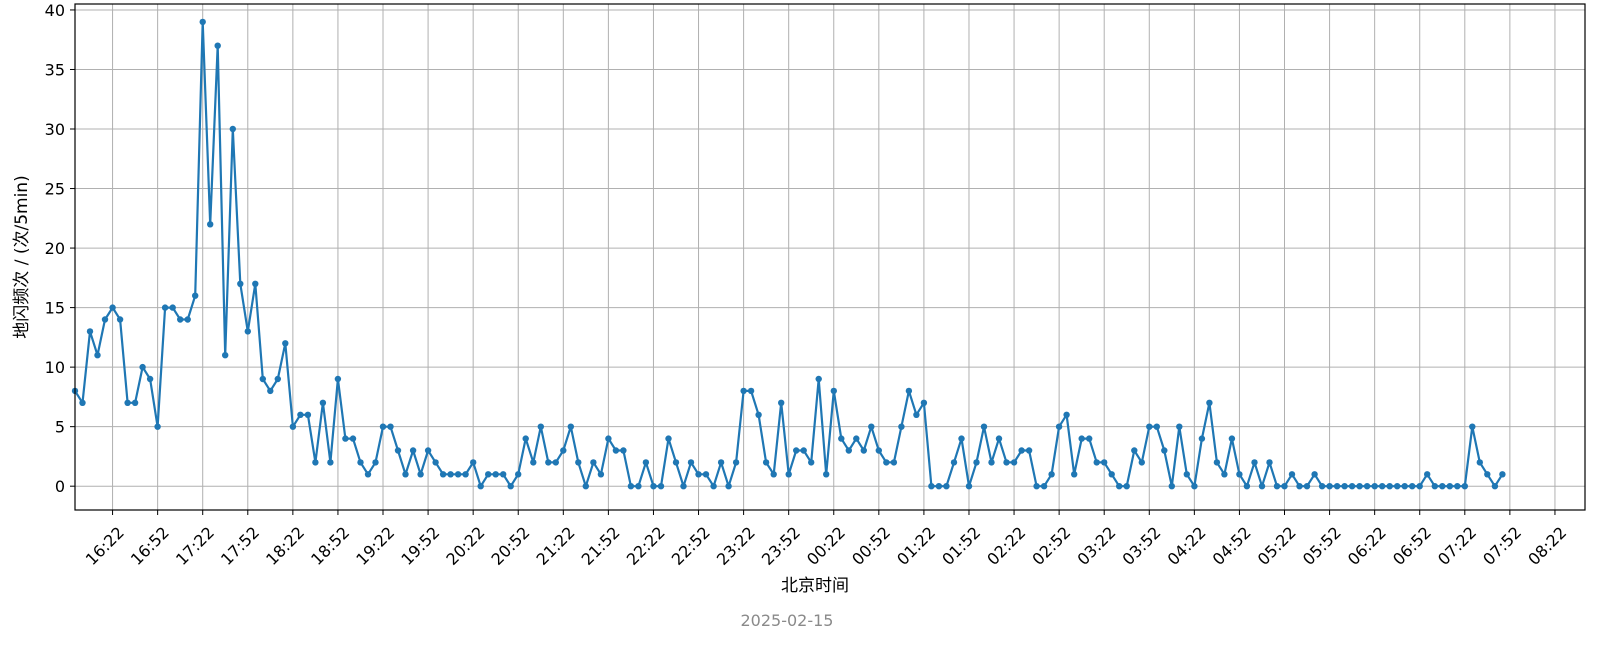 This screenshot has width=1600, height=648. I want to click on x-tick-label: 18:52, so click(330, 546).